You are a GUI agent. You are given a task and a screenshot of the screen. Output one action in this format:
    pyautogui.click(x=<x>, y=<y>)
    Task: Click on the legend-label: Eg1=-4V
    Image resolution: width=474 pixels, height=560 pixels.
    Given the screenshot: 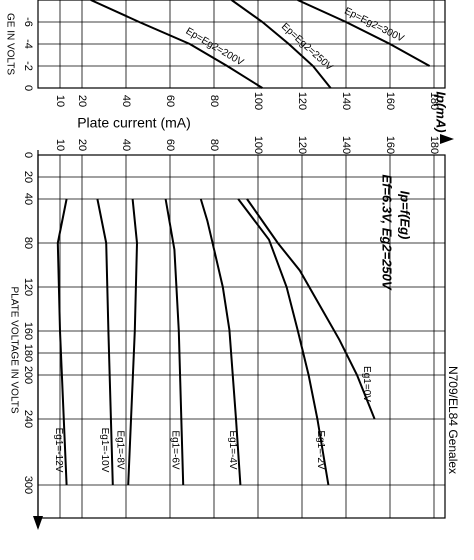 What is the action you would take?
    pyautogui.click(x=232, y=450)
    